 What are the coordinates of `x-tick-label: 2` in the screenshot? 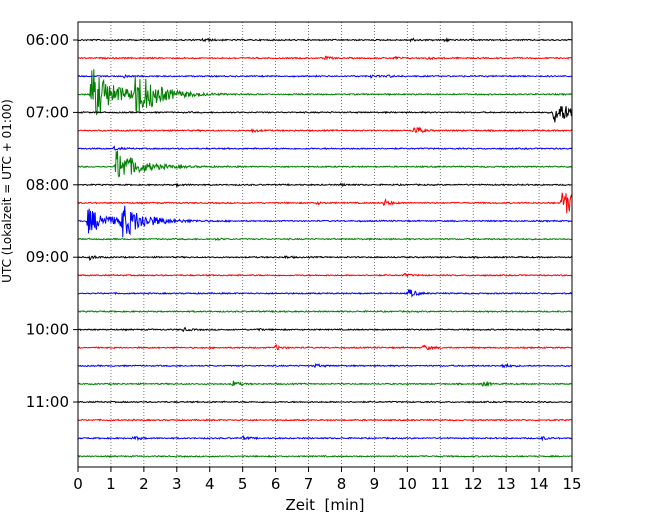 It's located at (144, 484).